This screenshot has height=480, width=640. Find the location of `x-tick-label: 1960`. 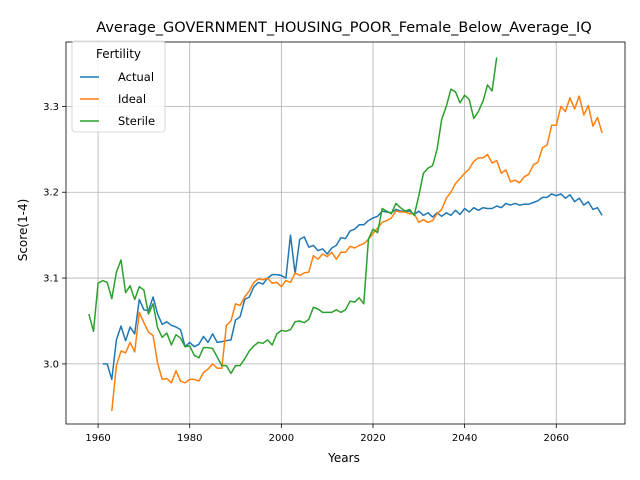

x-tick-label: 1960 is located at coordinates (97, 438).